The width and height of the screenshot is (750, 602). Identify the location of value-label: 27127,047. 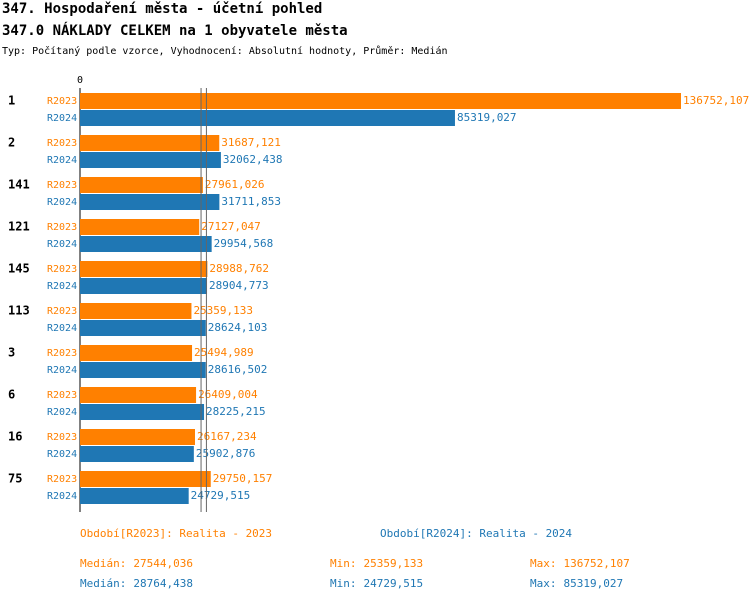
(231, 226).